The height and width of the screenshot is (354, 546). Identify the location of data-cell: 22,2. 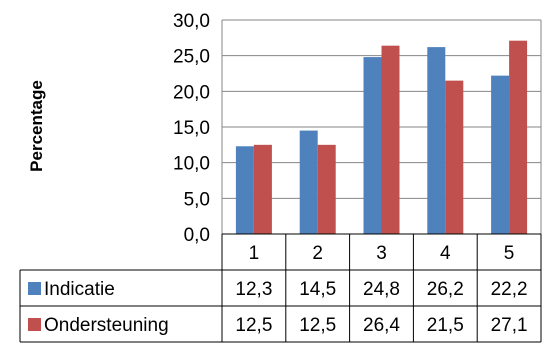
(509, 289).